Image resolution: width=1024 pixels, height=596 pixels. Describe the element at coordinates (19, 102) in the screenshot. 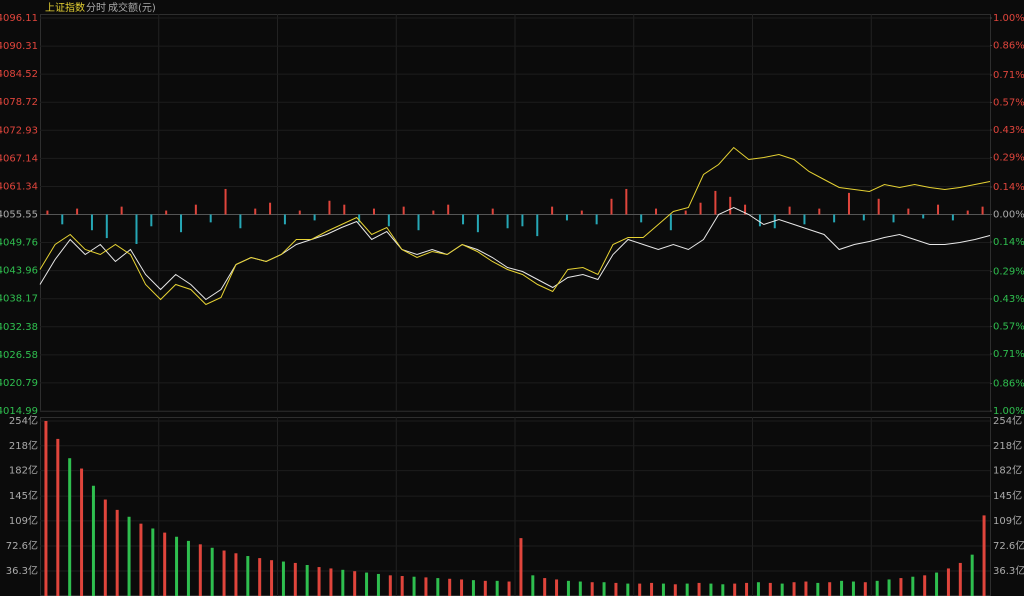

I see `y-tick-label: 4078.72` at that location.